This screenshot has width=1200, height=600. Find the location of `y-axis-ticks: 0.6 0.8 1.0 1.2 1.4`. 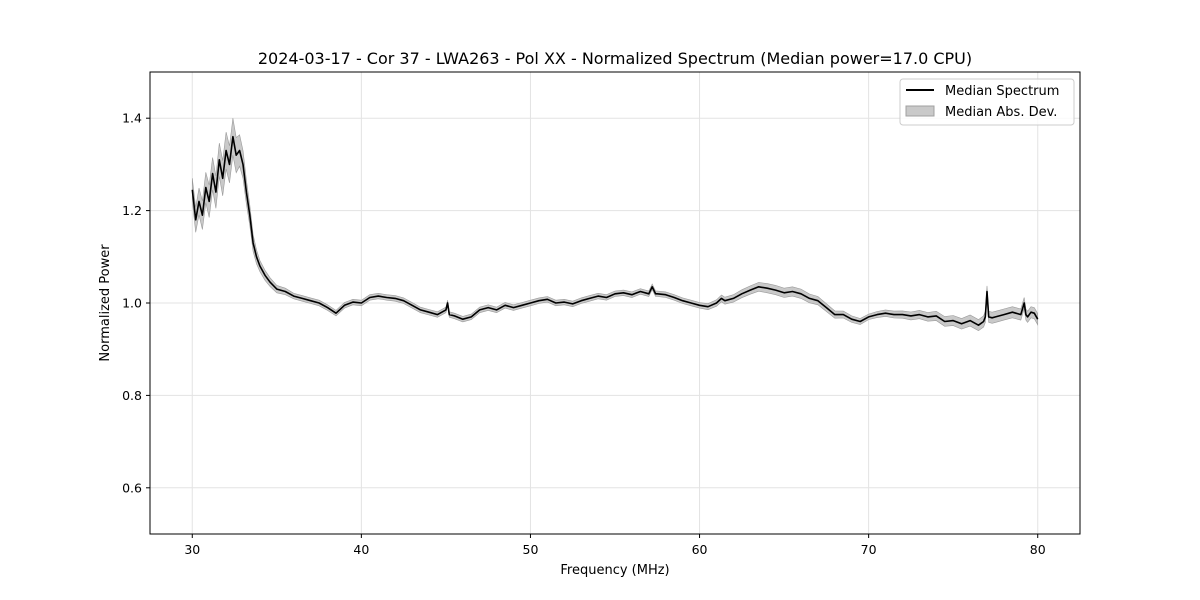

y-axis-ticks: 0.6 0.8 1.0 1.2 1.4 is located at coordinates (136, 303).